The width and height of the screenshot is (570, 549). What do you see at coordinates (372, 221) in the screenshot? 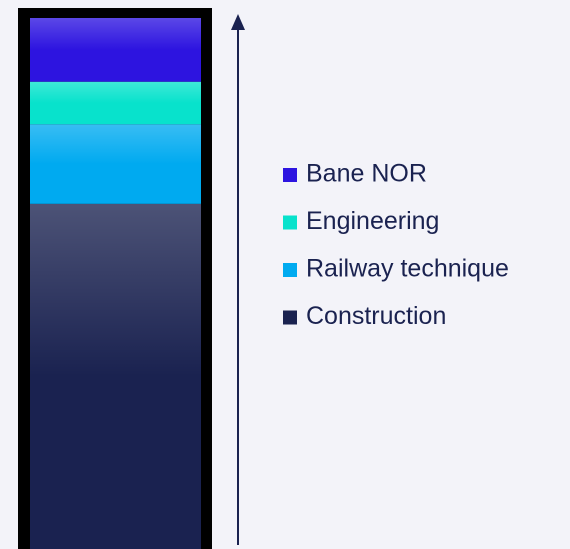
I see `legend-label: Engineering` at bounding box center [372, 221].